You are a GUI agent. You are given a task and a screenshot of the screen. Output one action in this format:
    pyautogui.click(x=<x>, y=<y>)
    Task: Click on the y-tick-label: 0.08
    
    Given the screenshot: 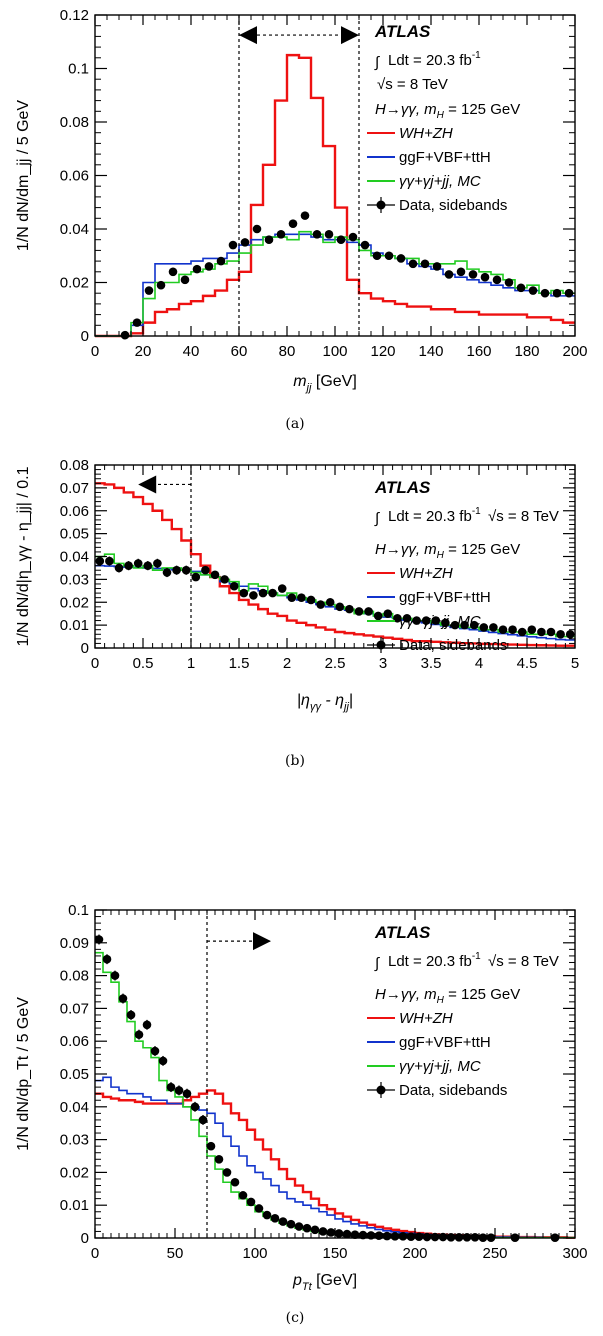 What is the action you would take?
    pyautogui.click(x=74, y=122)
    